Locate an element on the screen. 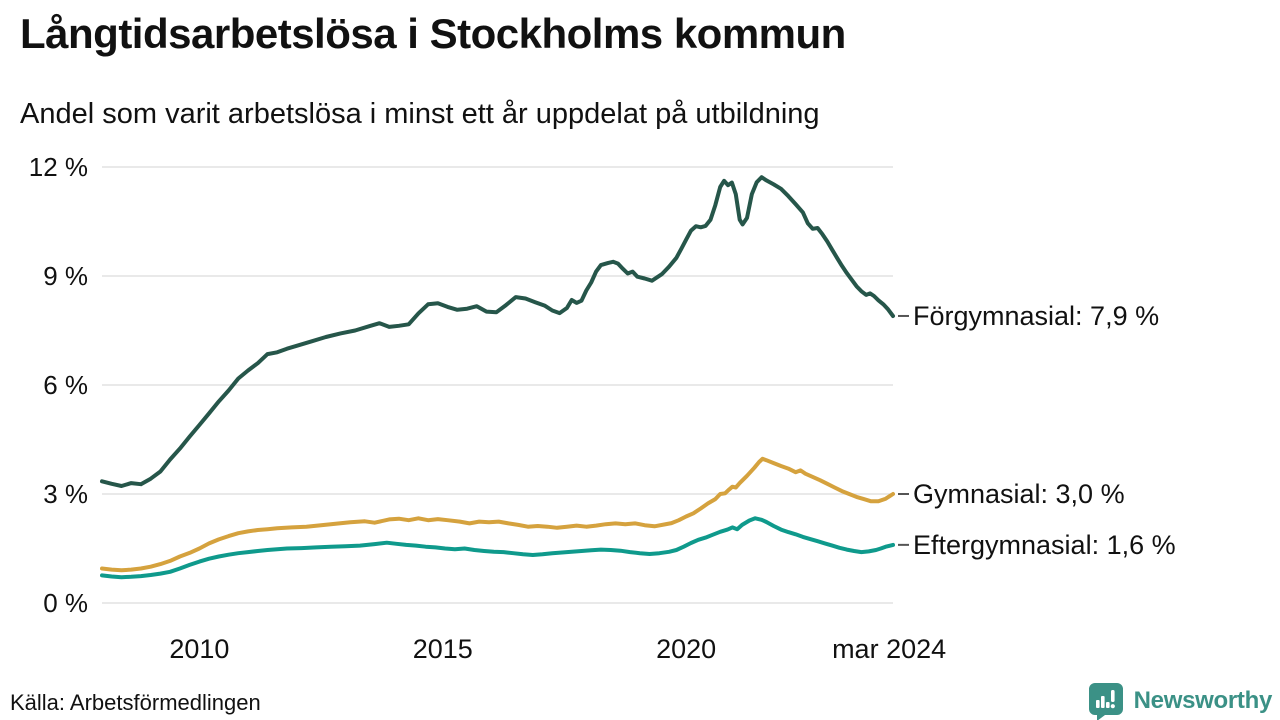 The height and width of the screenshot is (720, 1280). y-tick-label: 6 % is located at coordinates (65, 385).